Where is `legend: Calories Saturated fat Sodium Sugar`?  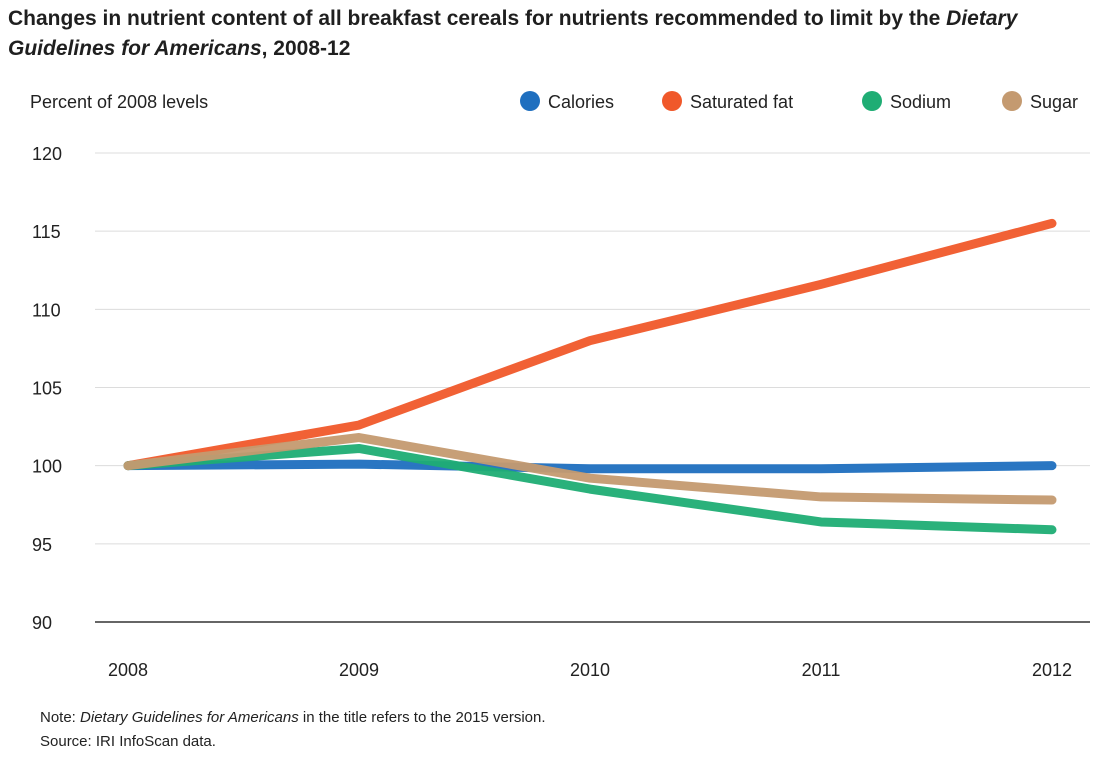
legend: Calories Saturated fat Sodium Sugar is located at coordinates (799, 101).